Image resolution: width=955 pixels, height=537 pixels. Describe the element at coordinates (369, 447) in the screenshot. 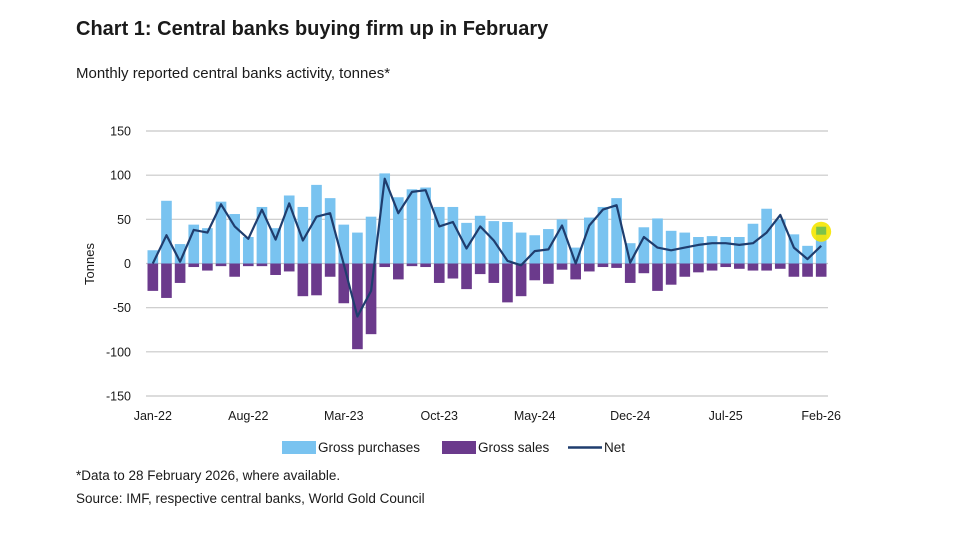

I see `legend-label-gross-purchases: Gross purchases` at that location.